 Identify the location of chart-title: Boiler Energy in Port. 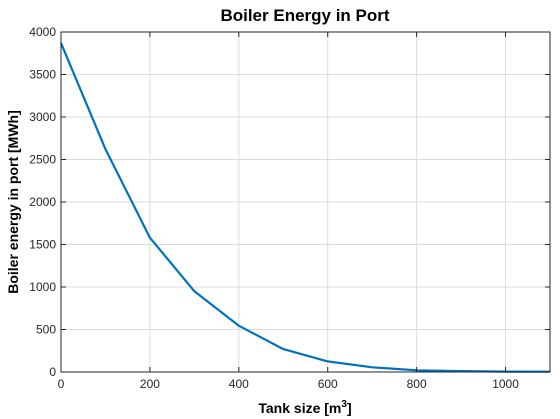
(304, 15).